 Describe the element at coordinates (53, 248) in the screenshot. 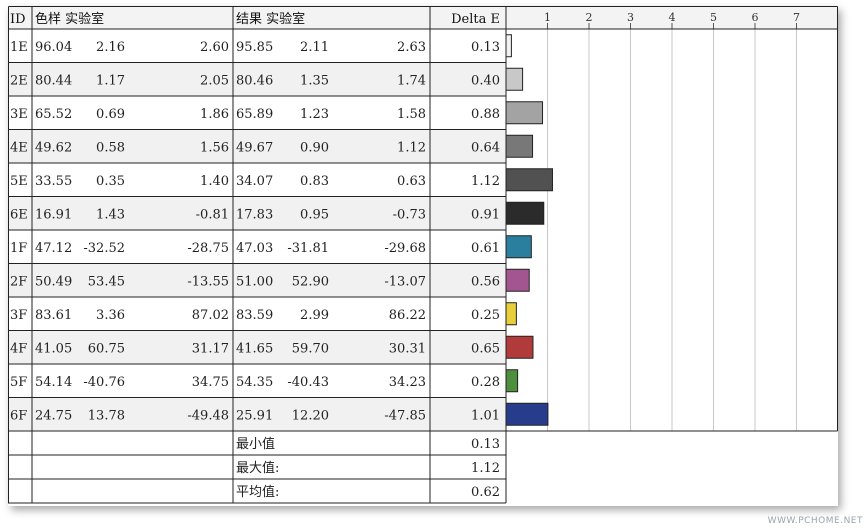

I see `sample-value: 47.12` at that location.